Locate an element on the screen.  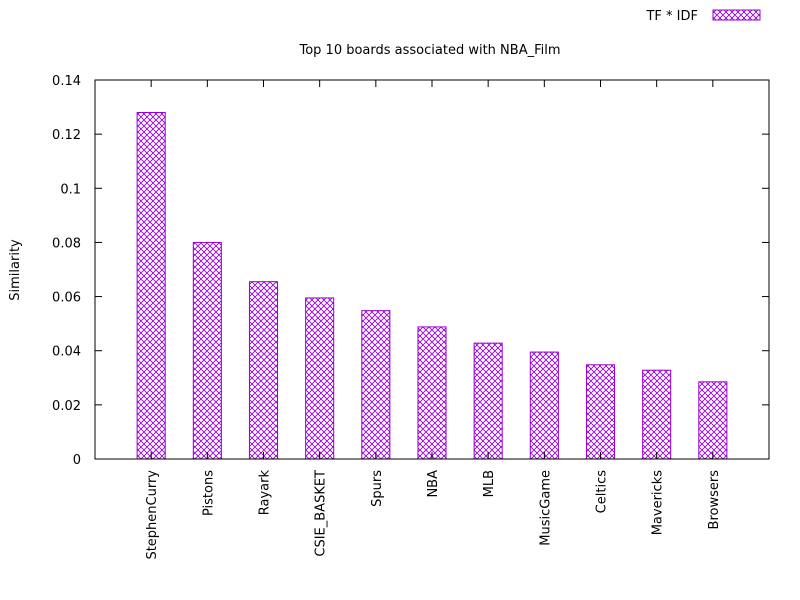
bar-mlb is located at coordinates (488, 401).